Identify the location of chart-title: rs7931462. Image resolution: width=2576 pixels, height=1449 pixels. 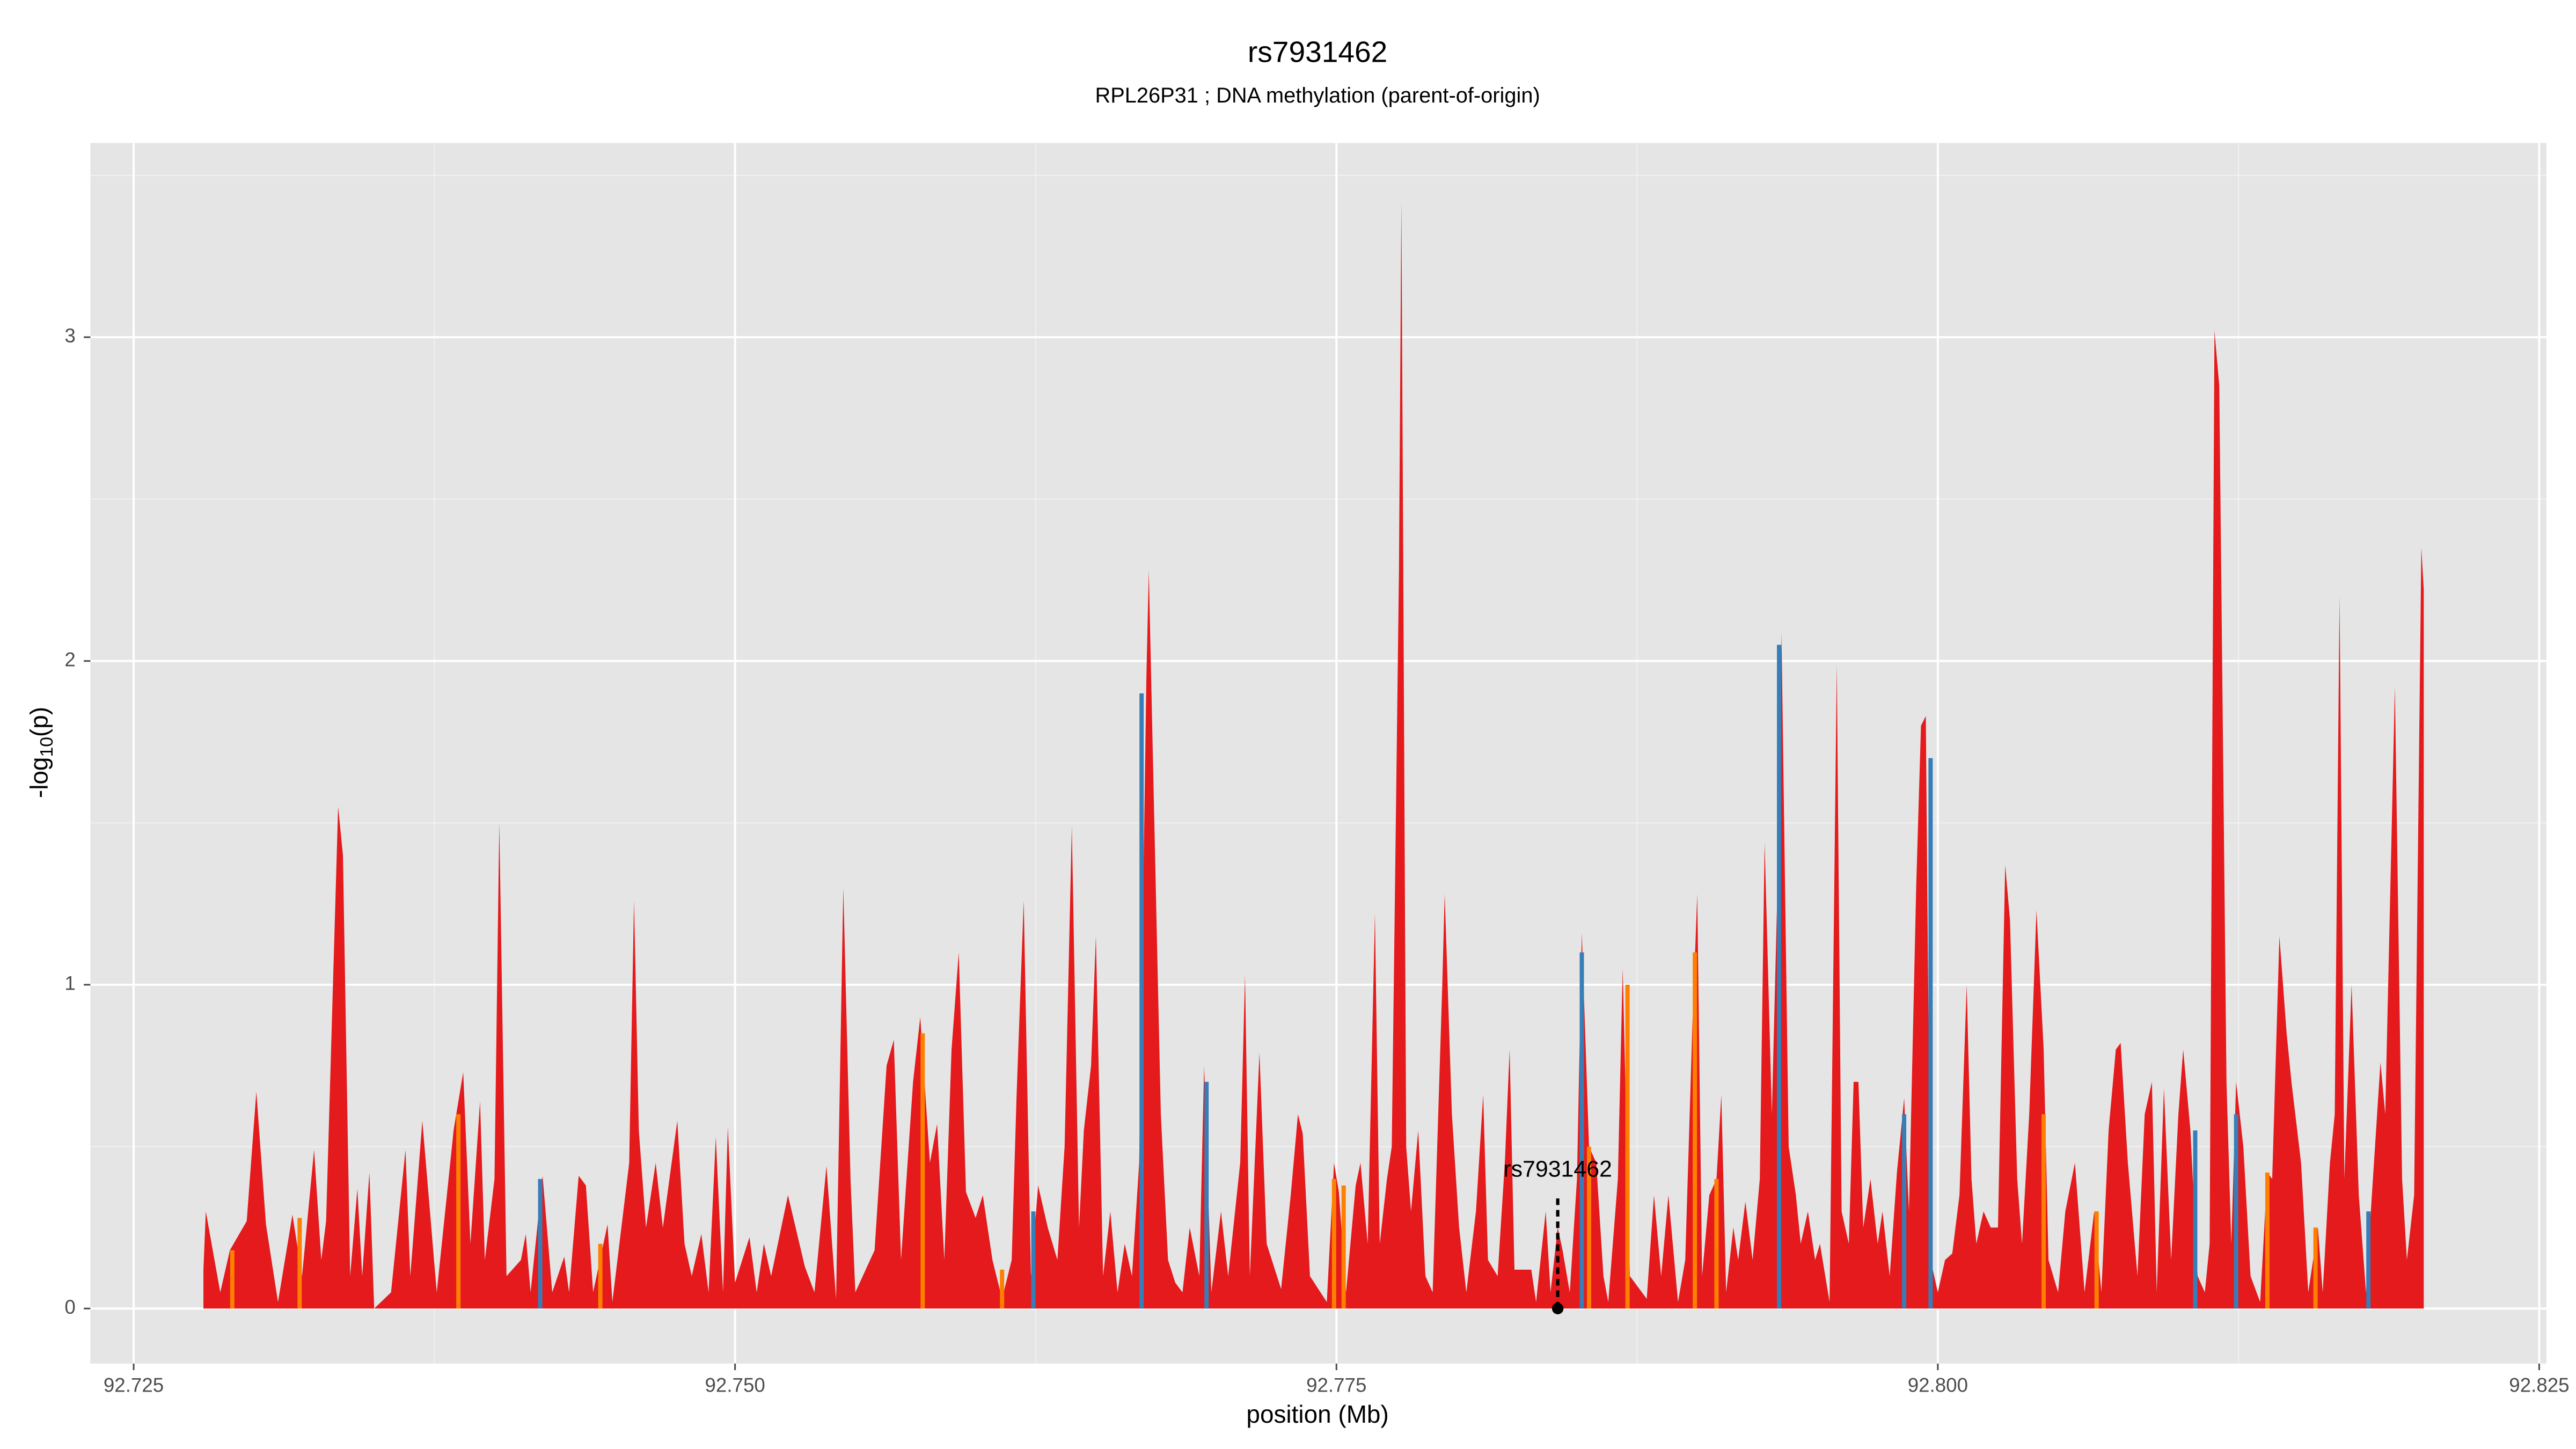
(1317, 52).